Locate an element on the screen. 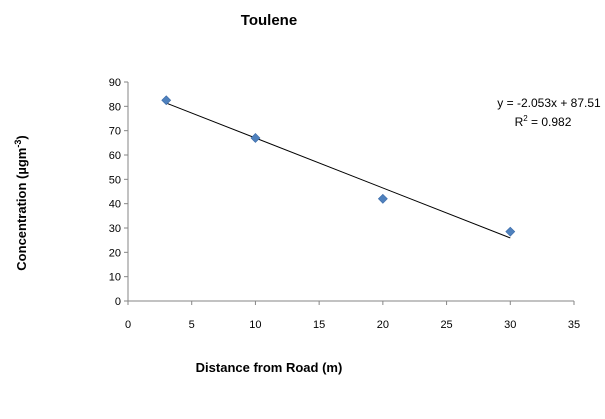 Image resolution: width=605 pixels, height=419 pixels. trendline-r-squared: R2 = 0.982 is located at coordinates (543, 121).